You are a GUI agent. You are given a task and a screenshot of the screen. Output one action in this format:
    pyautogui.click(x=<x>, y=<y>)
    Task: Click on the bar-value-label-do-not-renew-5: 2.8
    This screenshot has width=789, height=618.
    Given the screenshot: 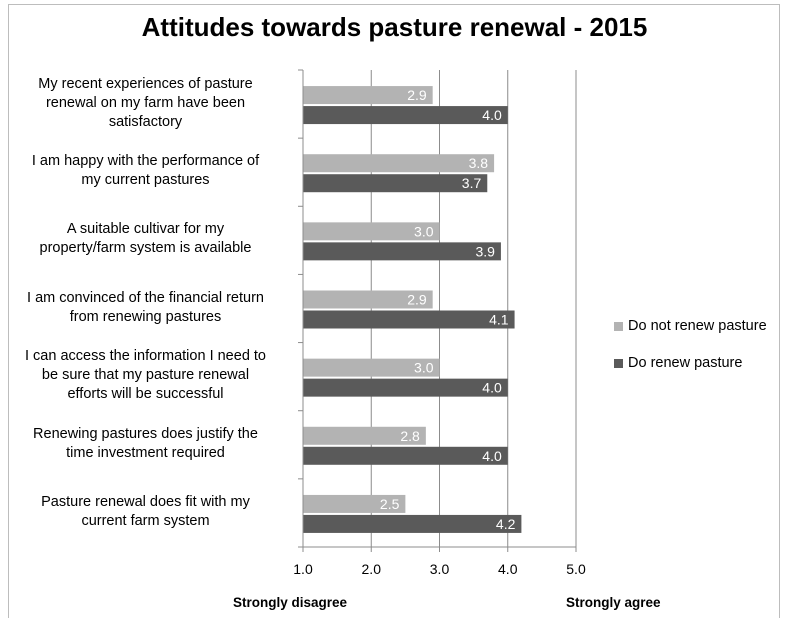 What is the action you would take?
    pyautogui.click(x=410, y=436)
    